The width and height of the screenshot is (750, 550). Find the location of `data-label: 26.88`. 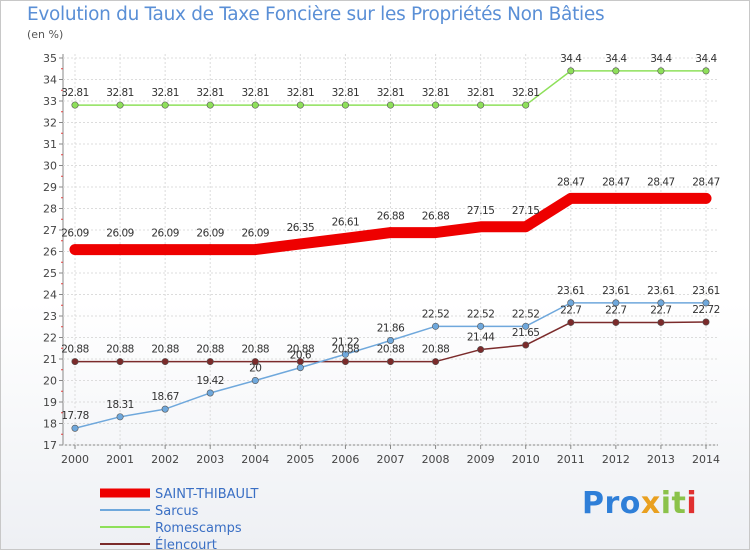

data-label: 26.88 is located at coordinates (391, 217).